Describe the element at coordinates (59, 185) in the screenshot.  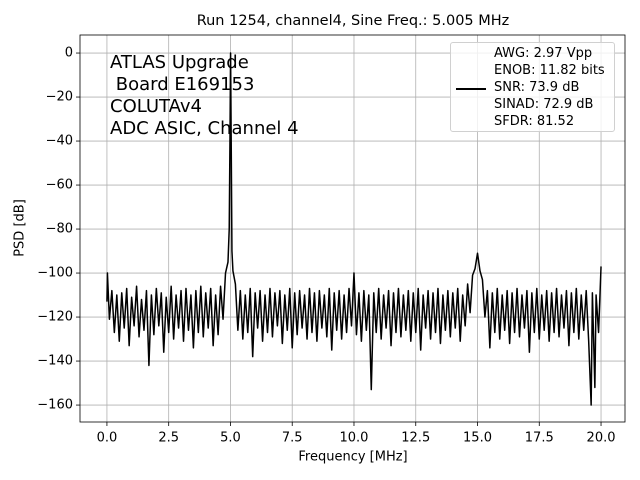
I see `y-tick-label: −60` at that location.